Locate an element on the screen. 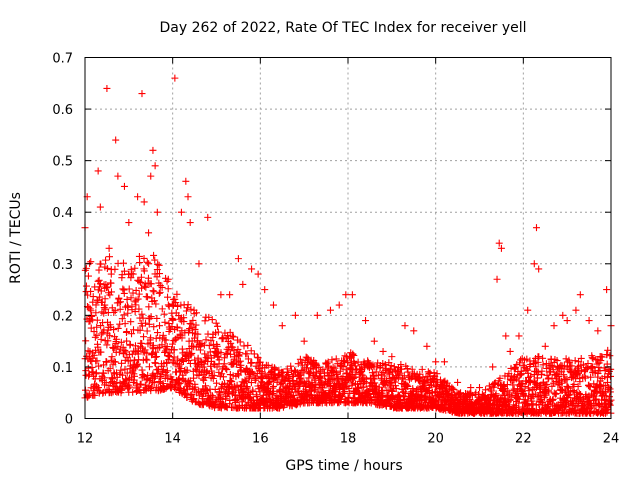 Image resolution: width=640 pixels, height=480 pixels. y-tick-label: 0.2 is located at coordinates (62, 316).